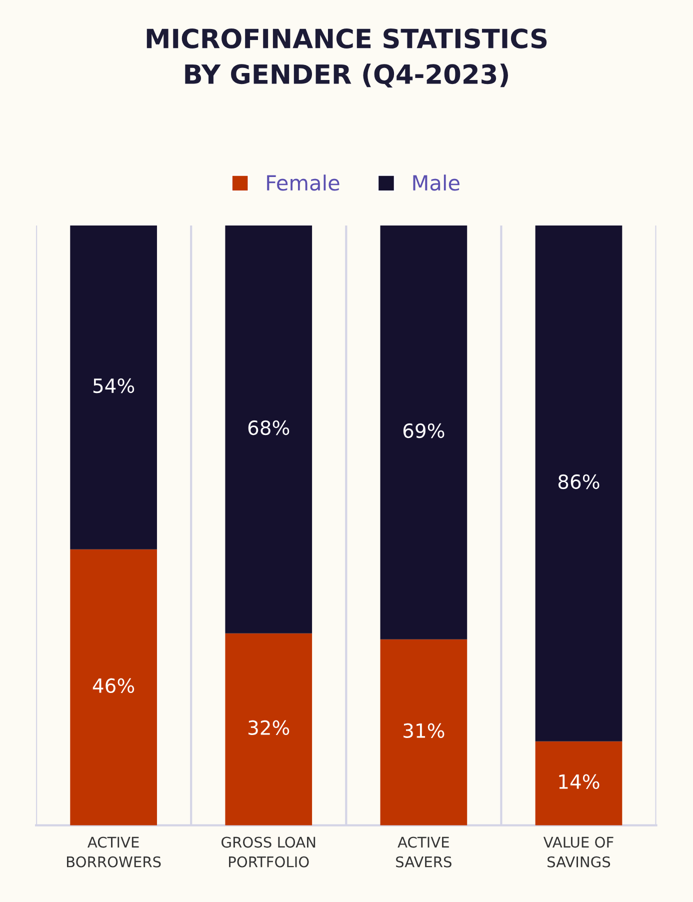  I want to click on data-label: 46%, so click(113, 686).